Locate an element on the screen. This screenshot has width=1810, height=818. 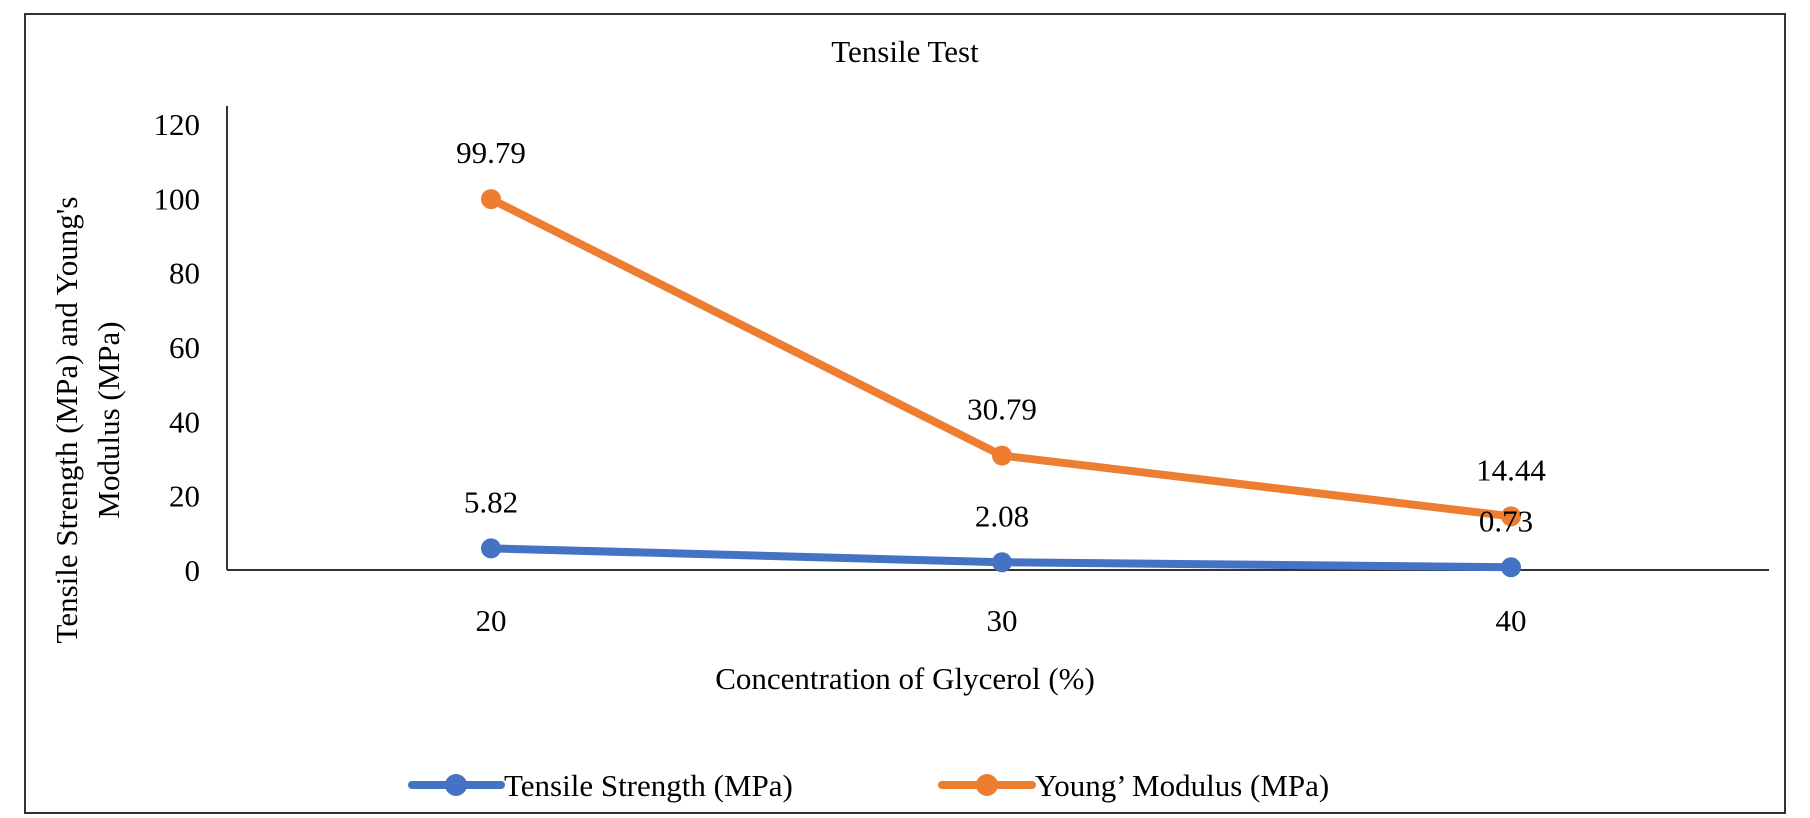
data-label-tensile-strength: 0.73 is located at coordinates (1506, 520).